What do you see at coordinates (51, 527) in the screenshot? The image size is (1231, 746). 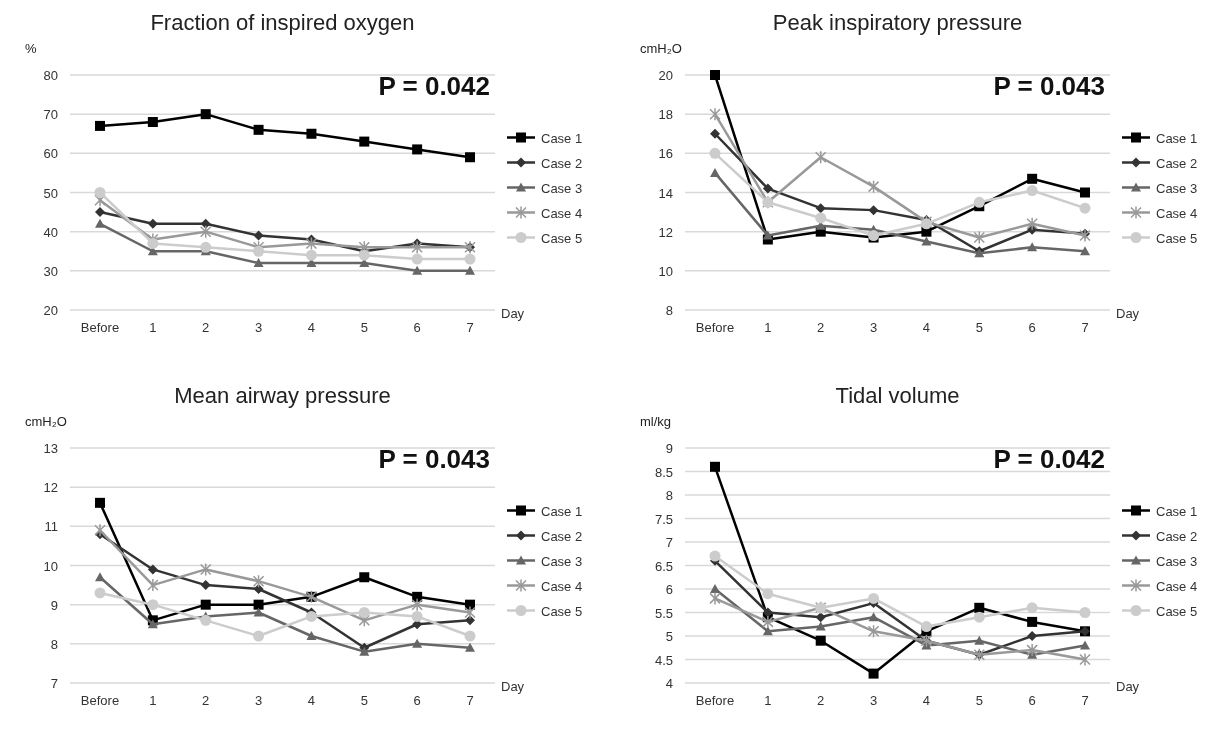 I see `y-tick-label: 11` at bounding box center [51, 527].